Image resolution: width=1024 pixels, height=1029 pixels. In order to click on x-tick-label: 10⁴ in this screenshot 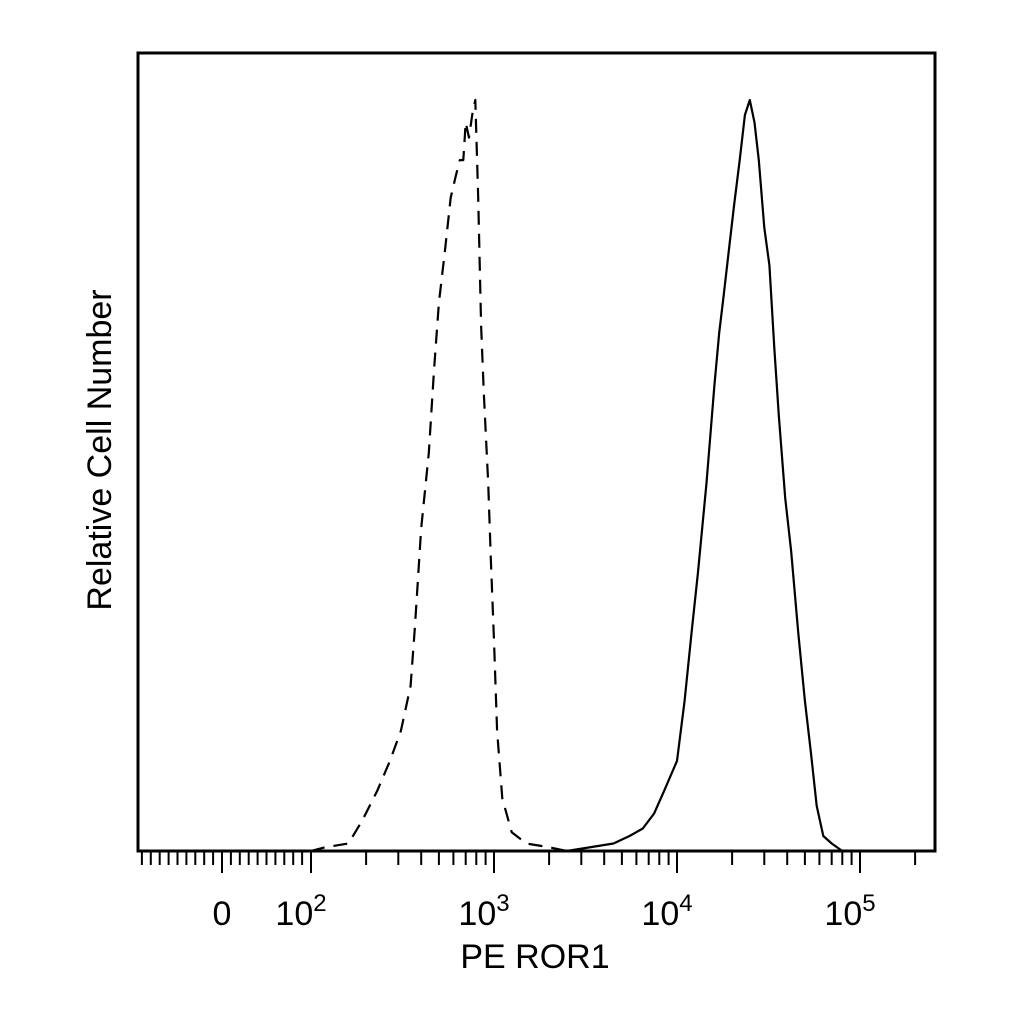, I will do `click(666, 911)`.